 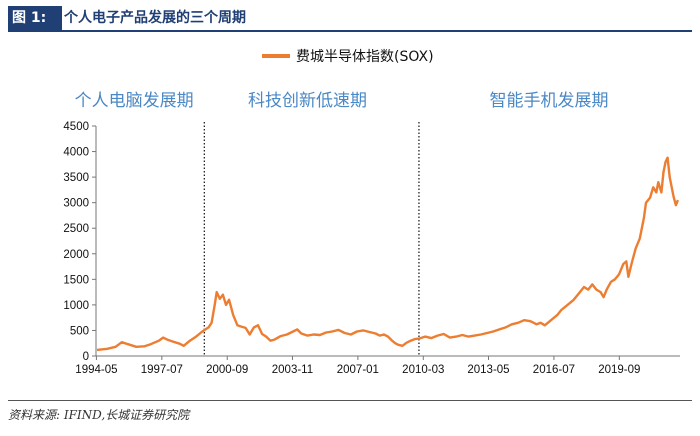 What do you see at coordinates (155, 18) in the screenshot?
I see `figure-title: 个人电子产品发展的三个周期` at bounding box center [155, 18].